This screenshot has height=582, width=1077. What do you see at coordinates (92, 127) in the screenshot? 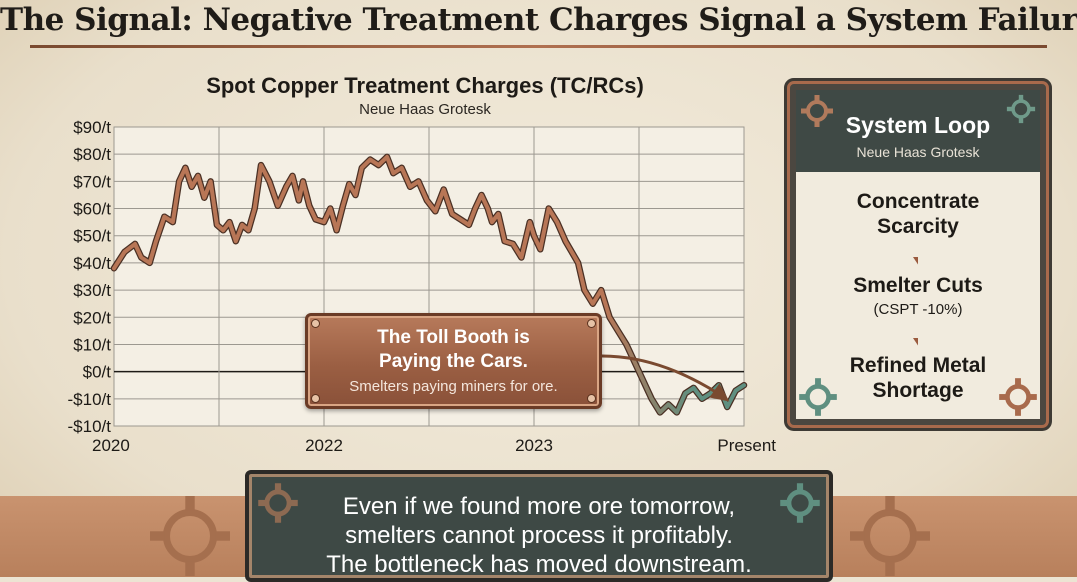
I see `y-tick-label: $90/t` at bounding box center [92, 127].